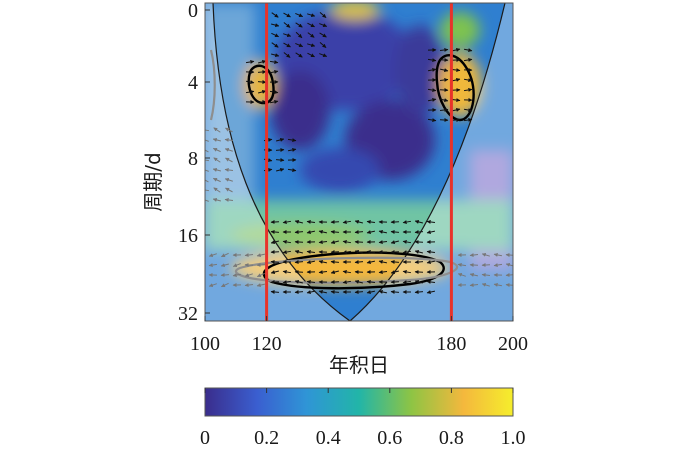 The width and height of the screenshot is (700, 454). What do you see at coordinates (451, 344) in the screenshot?
I see `x-tick-label: 180` at bounding box center [451, 344].